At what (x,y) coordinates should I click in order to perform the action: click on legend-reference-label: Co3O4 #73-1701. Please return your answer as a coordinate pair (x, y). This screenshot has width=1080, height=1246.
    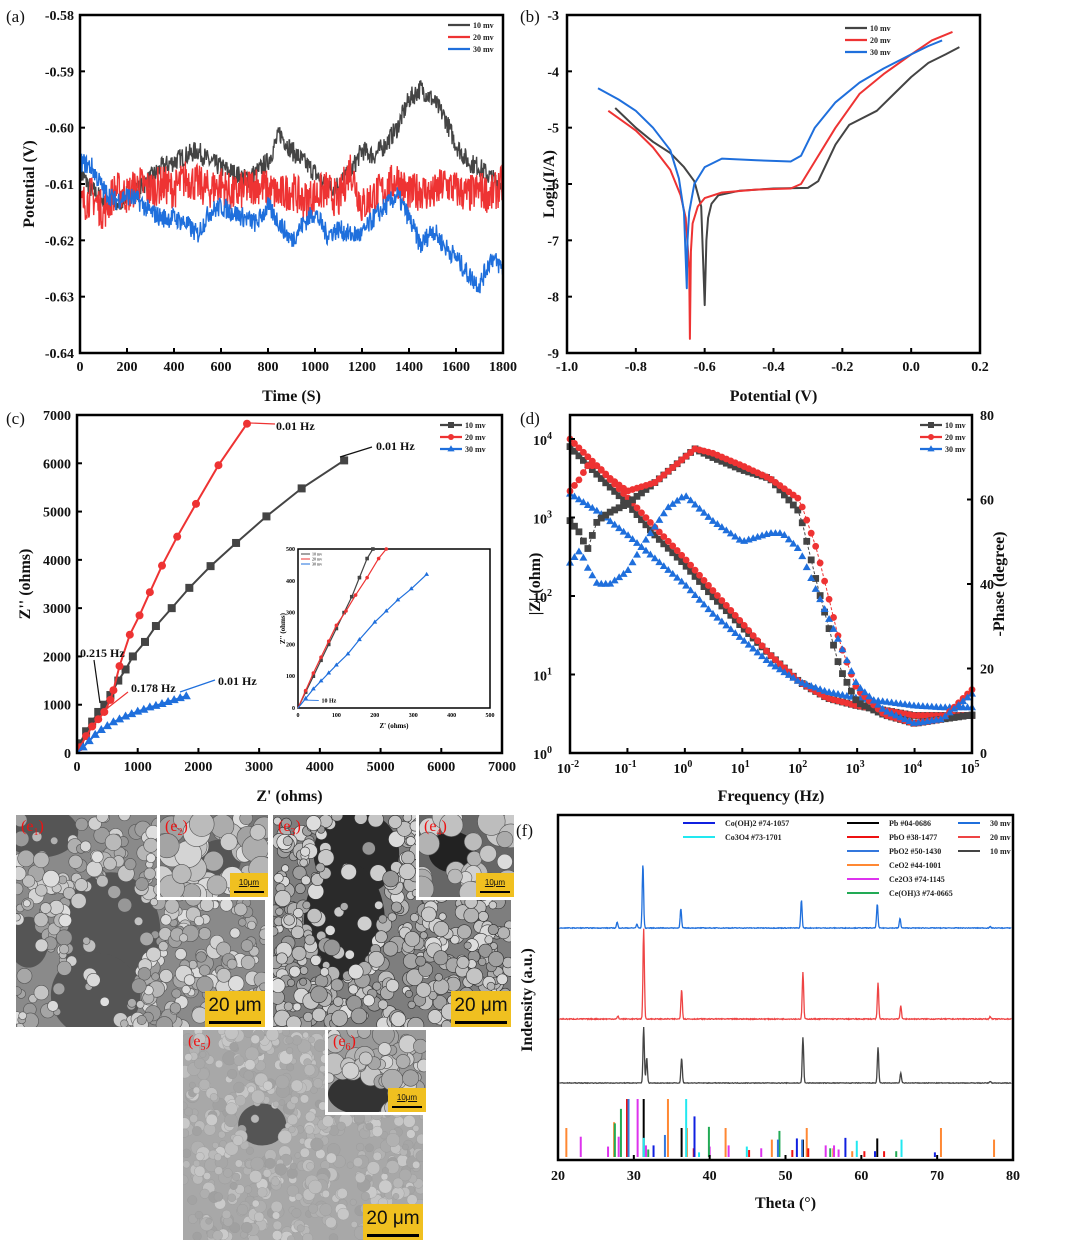
    Looking at the image, I should click on (753, 837).